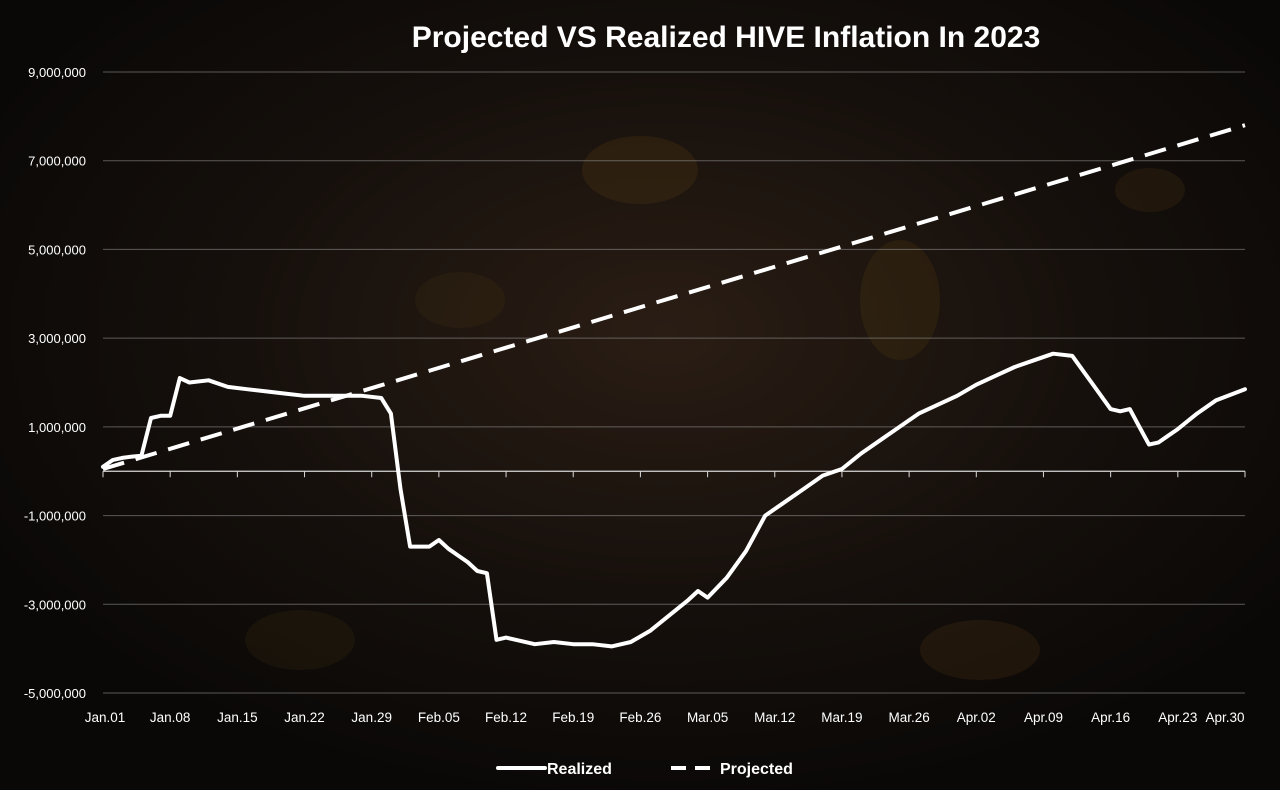 The image size is (1280, 790). Describe the element at coordinates (55, 604) in the screenshot. I see `y-tick-label: -3,000,000` at that location.